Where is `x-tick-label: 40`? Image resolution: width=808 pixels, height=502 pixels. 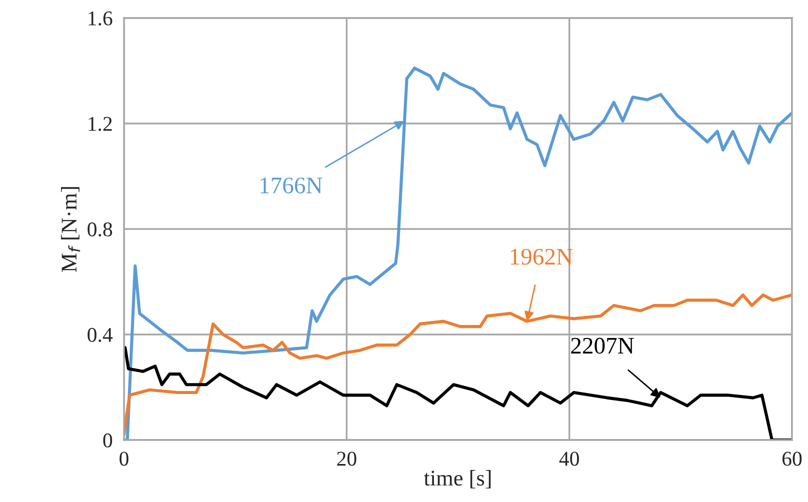
x-tick-label: 40 is located at coordinates (569, 459).